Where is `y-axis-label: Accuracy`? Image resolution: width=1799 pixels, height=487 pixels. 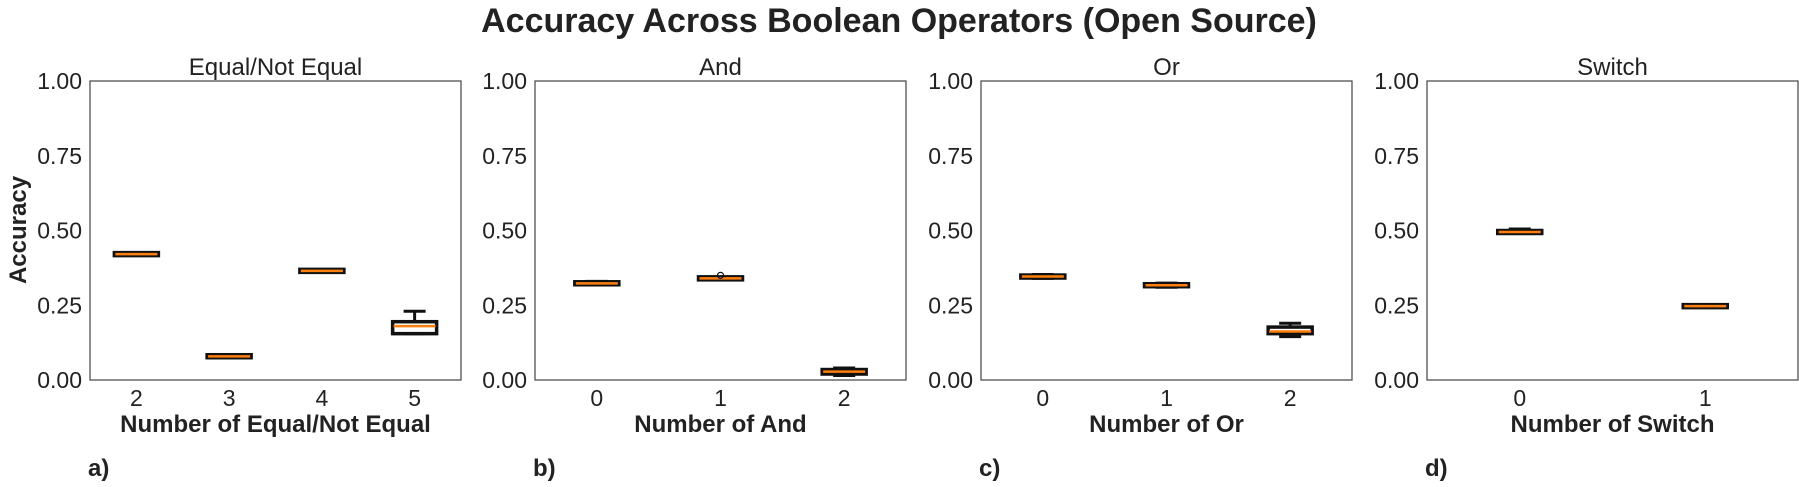 y-axis-label: Accuracy is located at coordinates (18, 229).